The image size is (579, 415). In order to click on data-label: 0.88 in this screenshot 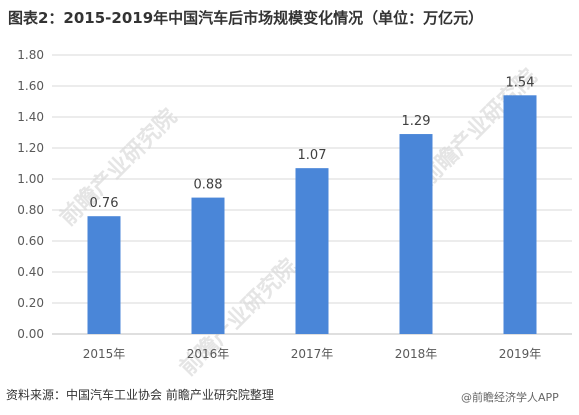, I will do `click(208, 185)`.